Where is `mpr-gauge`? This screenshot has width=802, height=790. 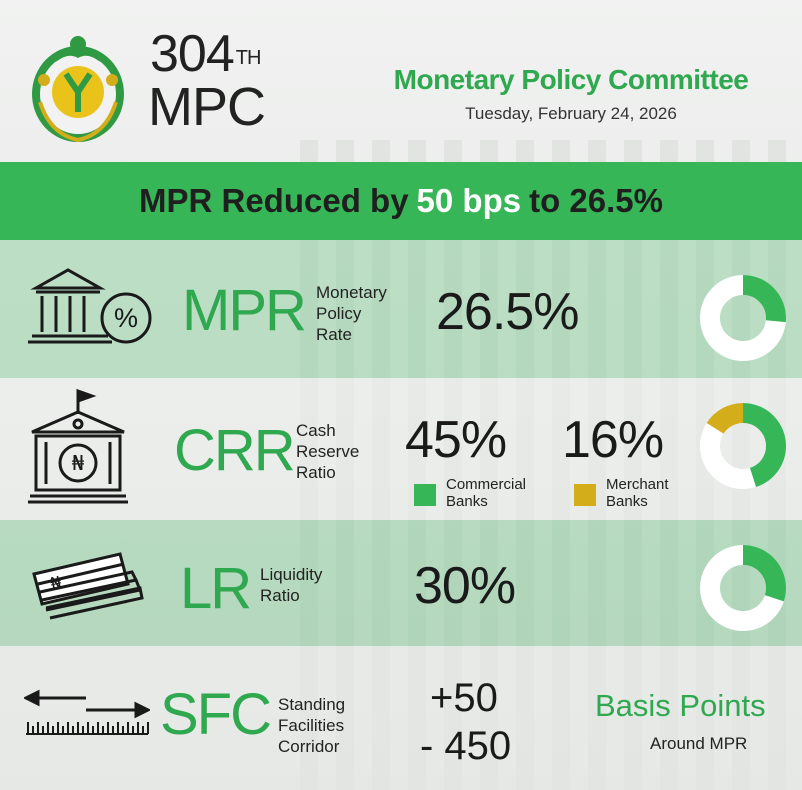 mpr-gauge is located at coordinates (743, 318).